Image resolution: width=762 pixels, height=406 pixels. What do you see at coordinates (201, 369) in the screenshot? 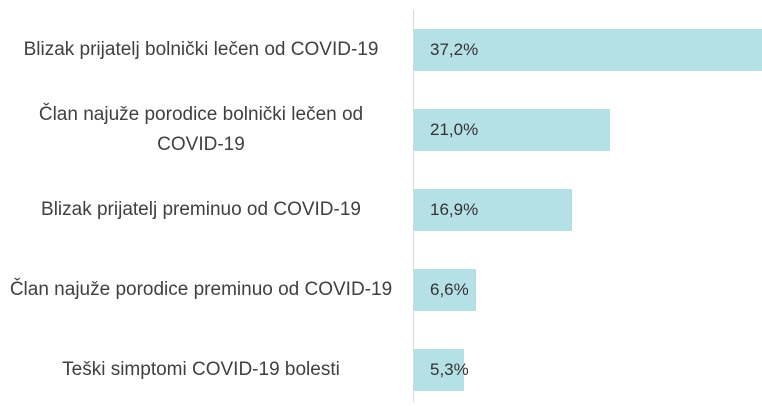
I see `category-label: Teški simptomi COVID-19 bolesti` at bounding box center [201, 369].